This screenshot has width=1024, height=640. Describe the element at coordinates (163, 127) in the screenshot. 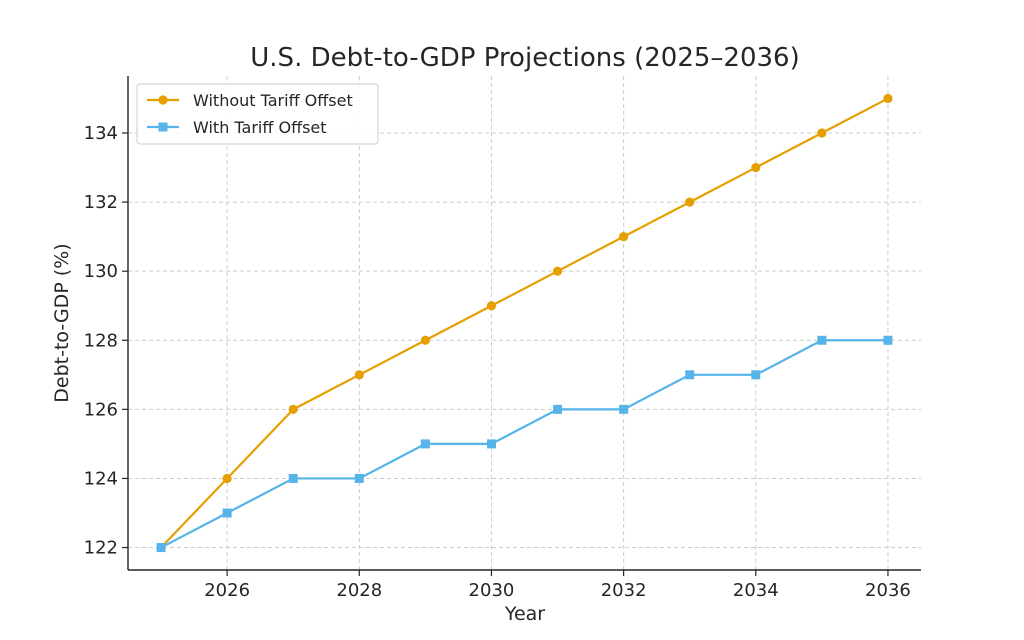

I see `legend-marker-with-tariff` at that location.